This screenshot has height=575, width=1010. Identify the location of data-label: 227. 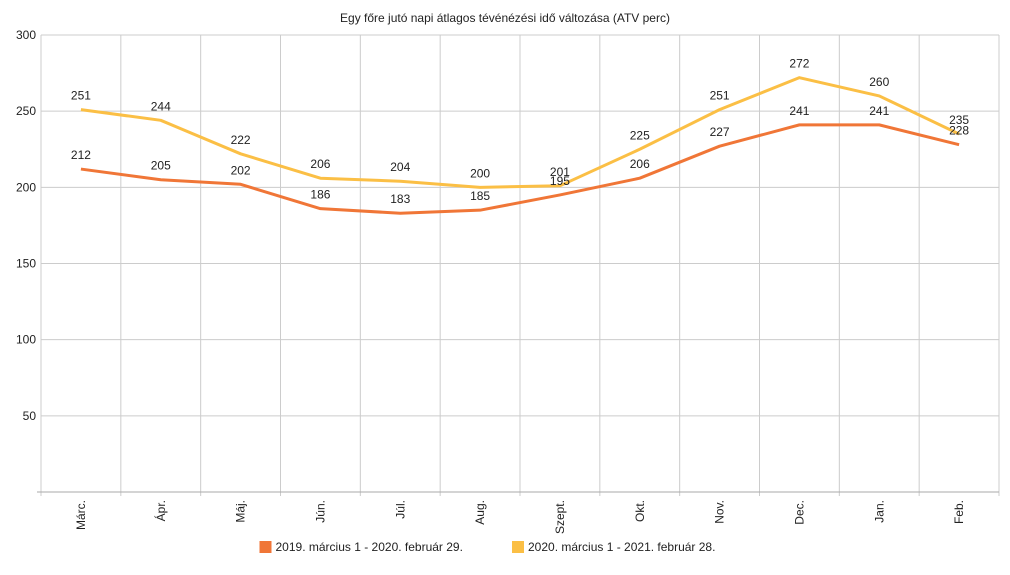
(720, 132).